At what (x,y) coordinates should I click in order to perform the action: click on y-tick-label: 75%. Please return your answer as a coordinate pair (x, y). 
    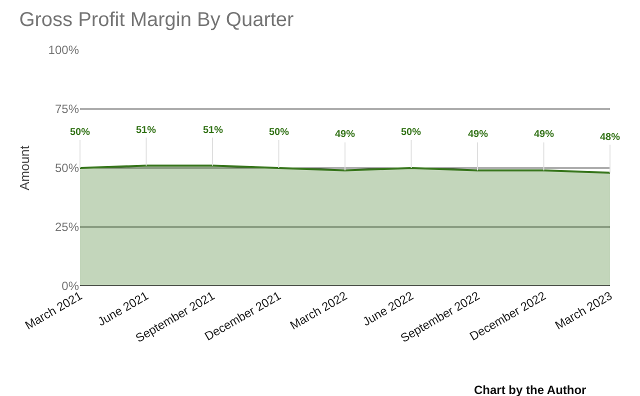
    Looking at the image, I should click on (67, 109).